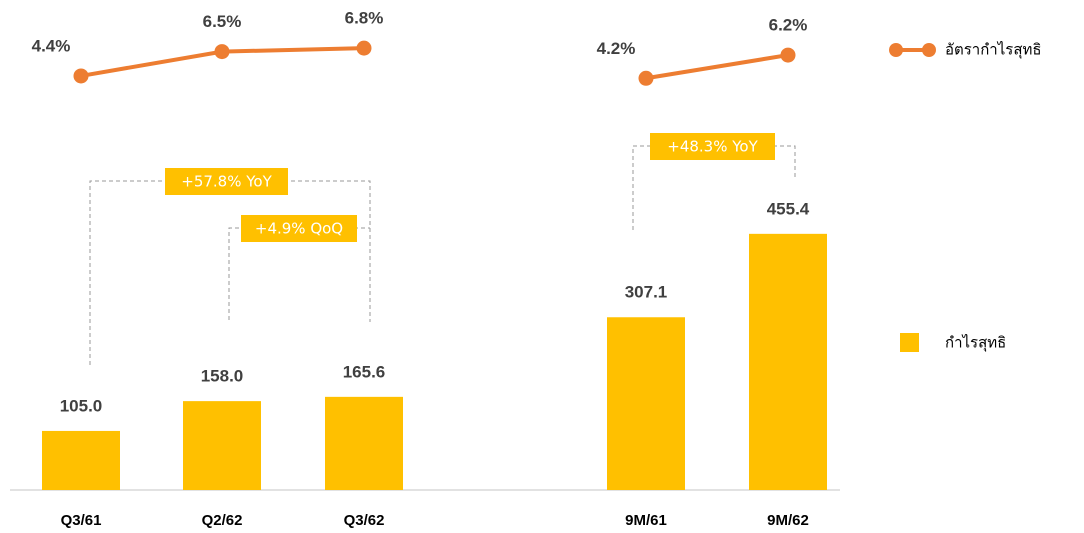 The width and height of the screenshot is (1084, 533). What do you see at coordinates (993, 50) in the screenshot?
I see `legend-label: อัตรากำไรสุทธิ` at bounding box center [993, 50].